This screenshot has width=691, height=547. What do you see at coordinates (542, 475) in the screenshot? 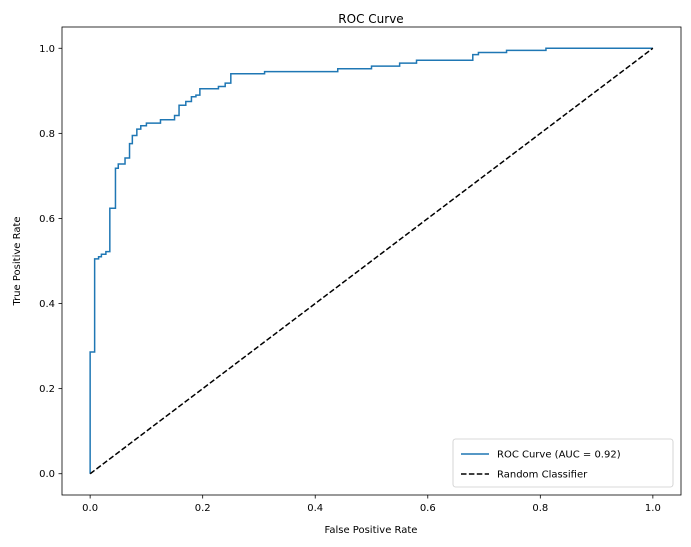
I see `legend-label: Random Classifier` at bounding box center [542, 475].